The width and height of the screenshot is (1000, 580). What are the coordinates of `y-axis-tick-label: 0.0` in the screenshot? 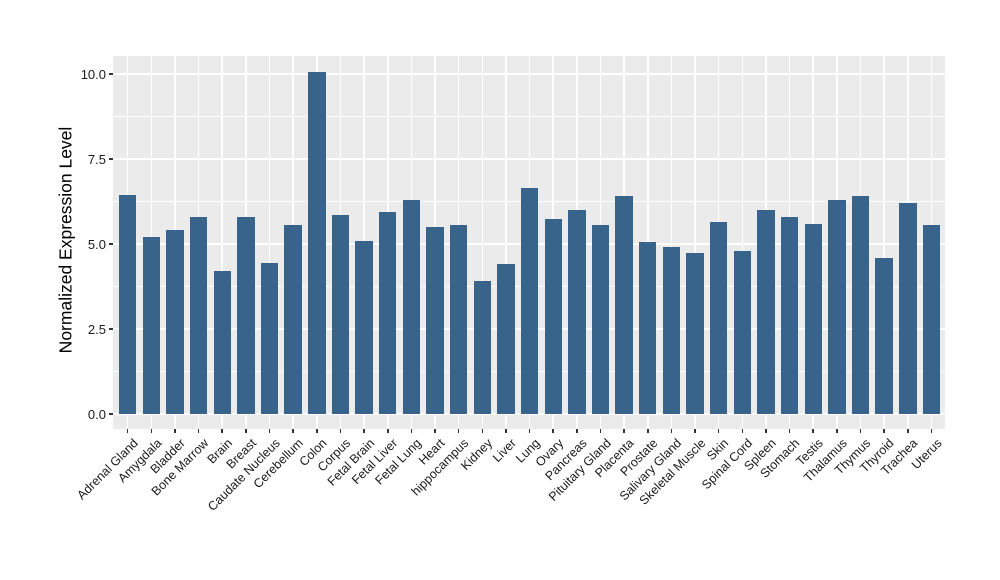 It's located at (96, 414).